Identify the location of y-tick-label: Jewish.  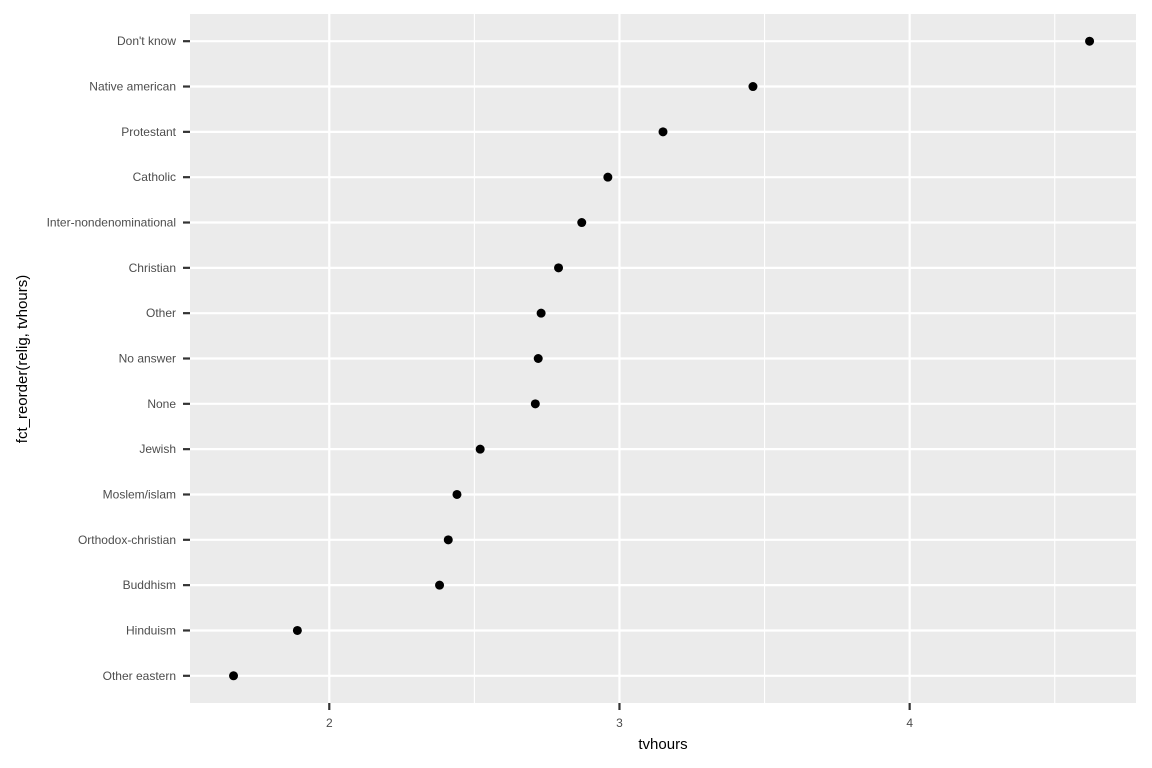
(157, 449).